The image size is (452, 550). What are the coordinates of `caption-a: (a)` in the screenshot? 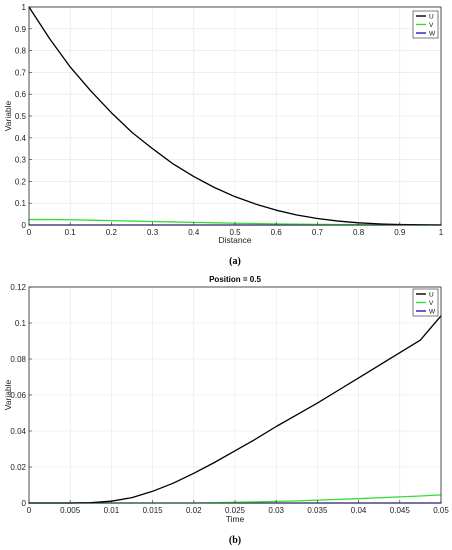 It's located at (235, 261).